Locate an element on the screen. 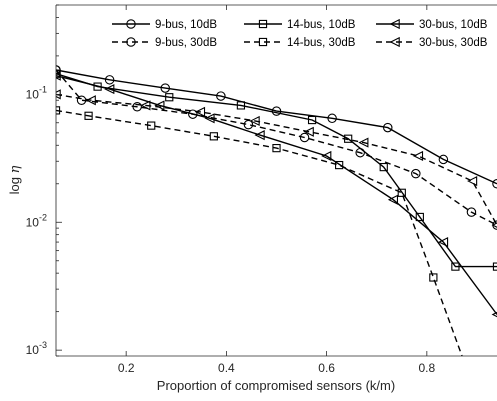  y-tick-label: 10⁻¹ is located at coordinates (36, 92).